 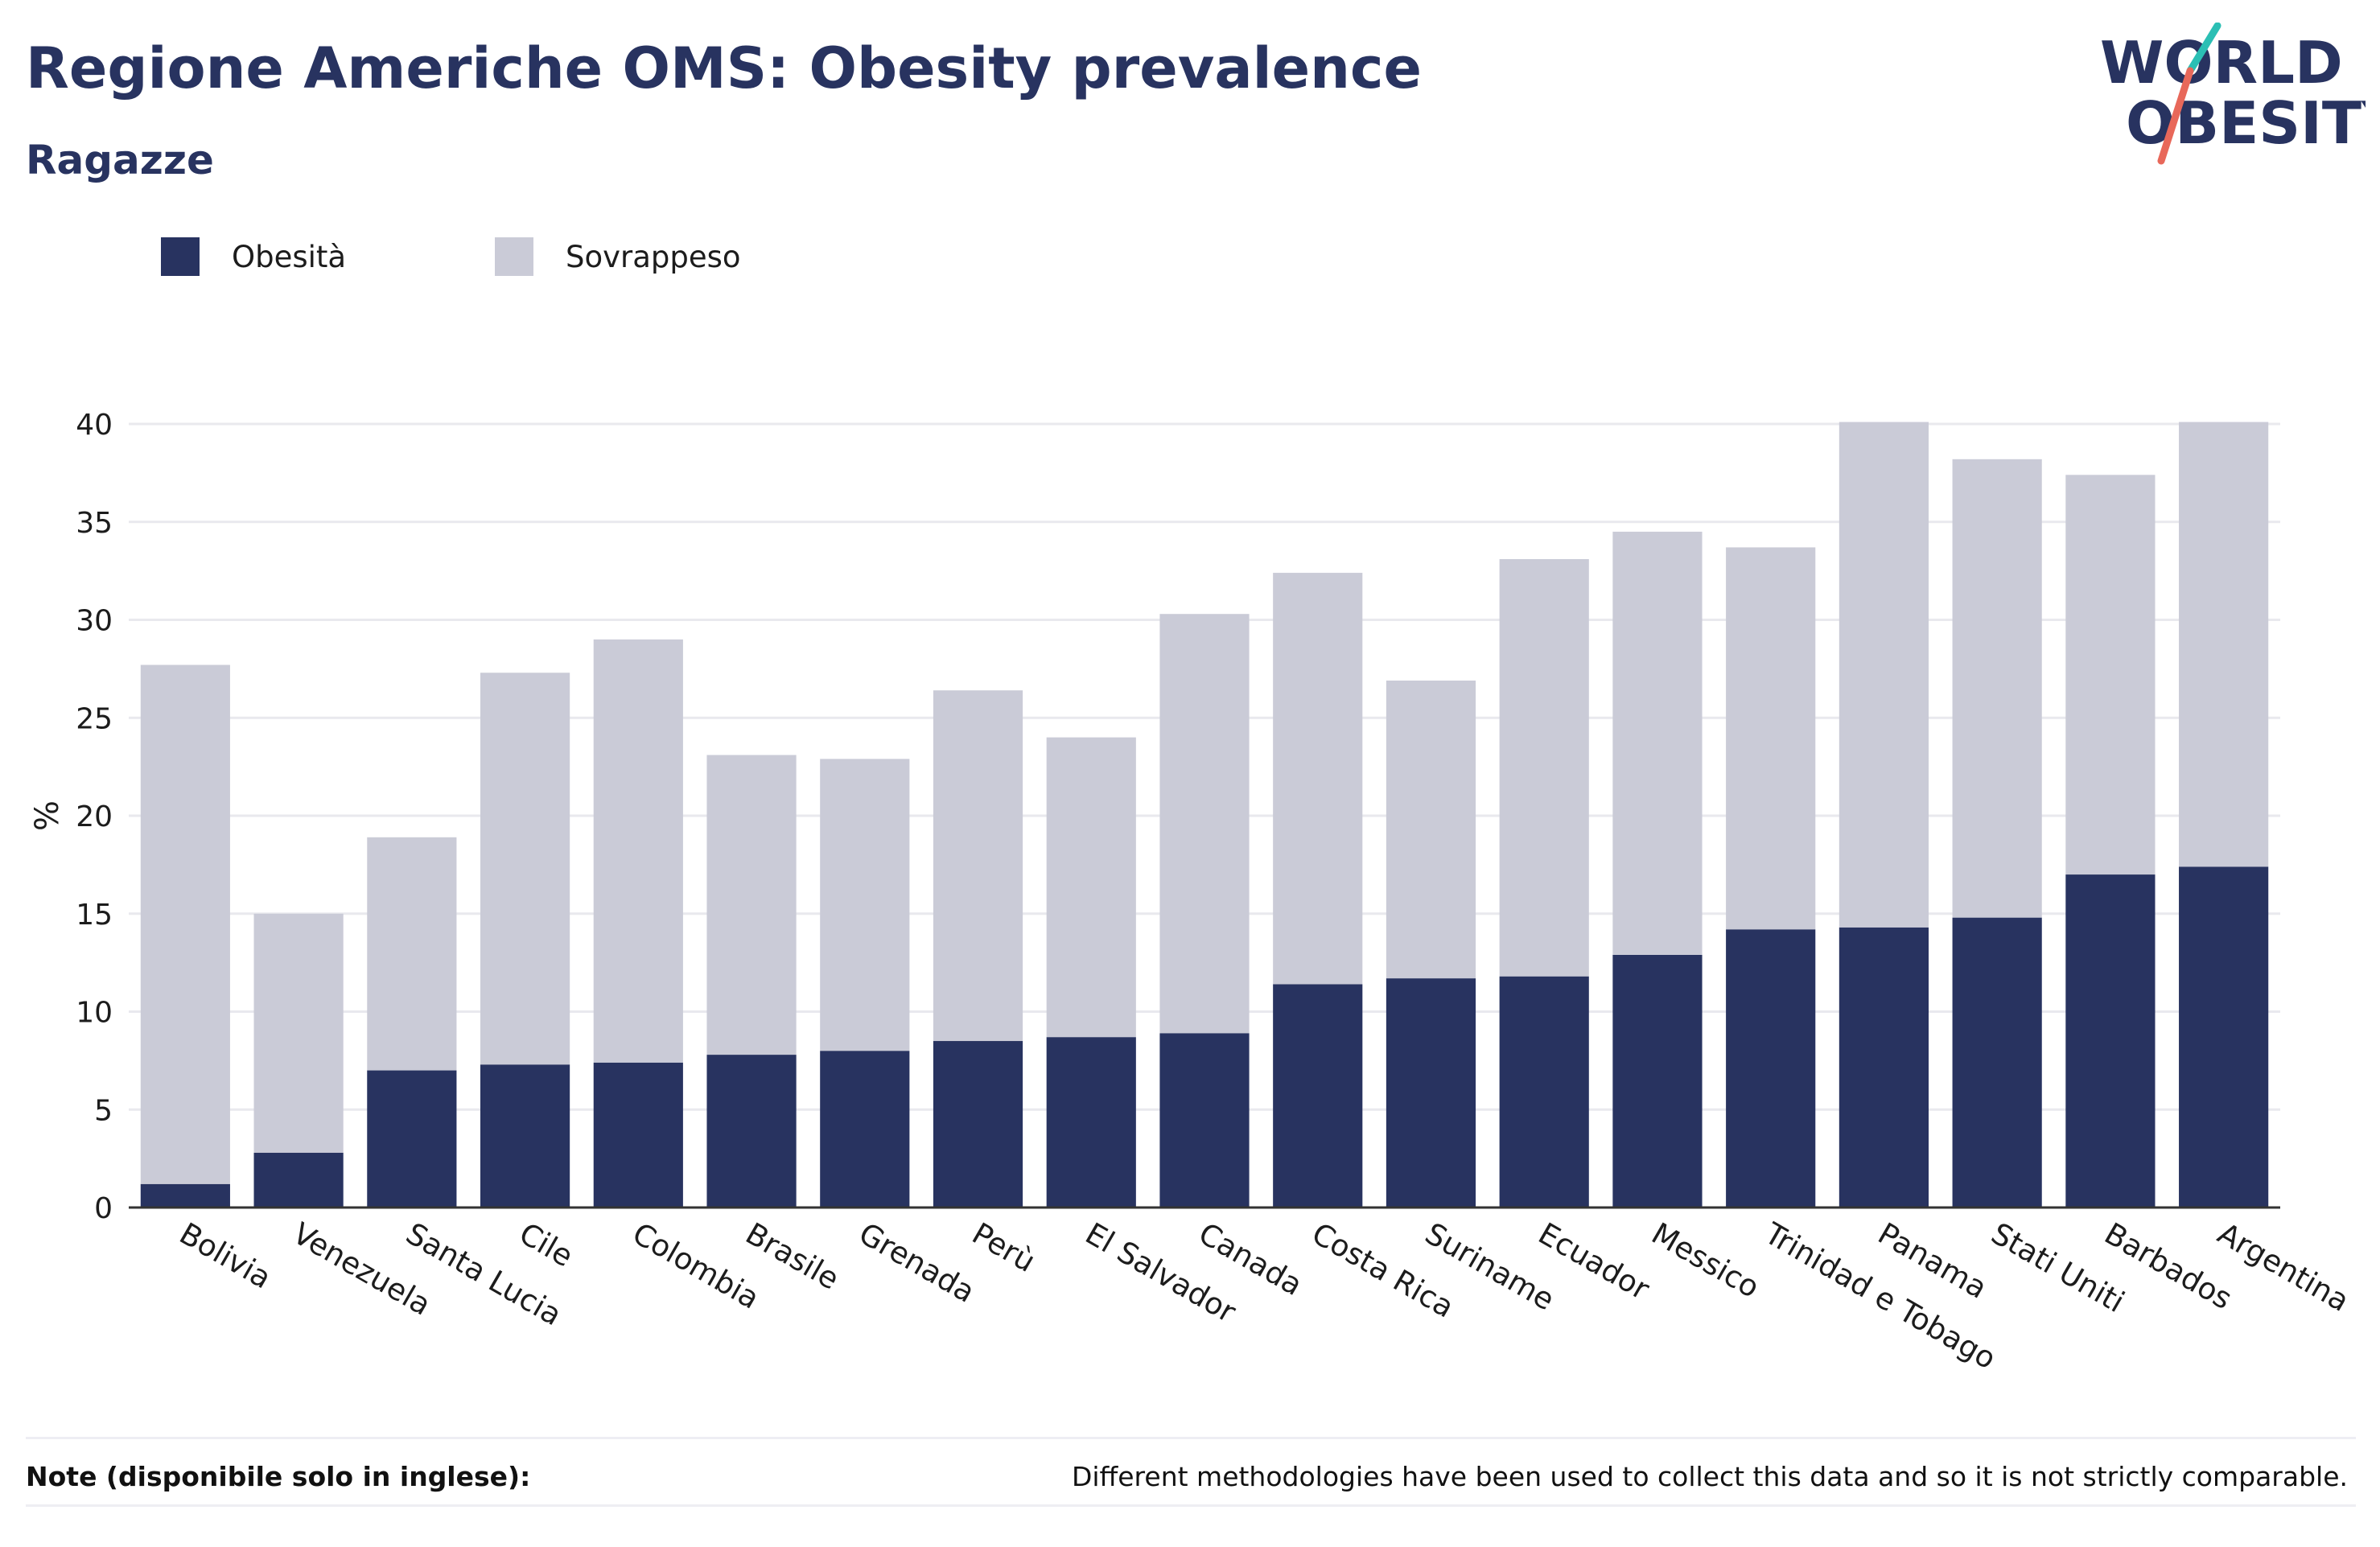 What do you see at coordinates (654, 256) in the screenshot?
I see `legend-label-overweight: Sovrappeso` at bounding box center [654, 256].